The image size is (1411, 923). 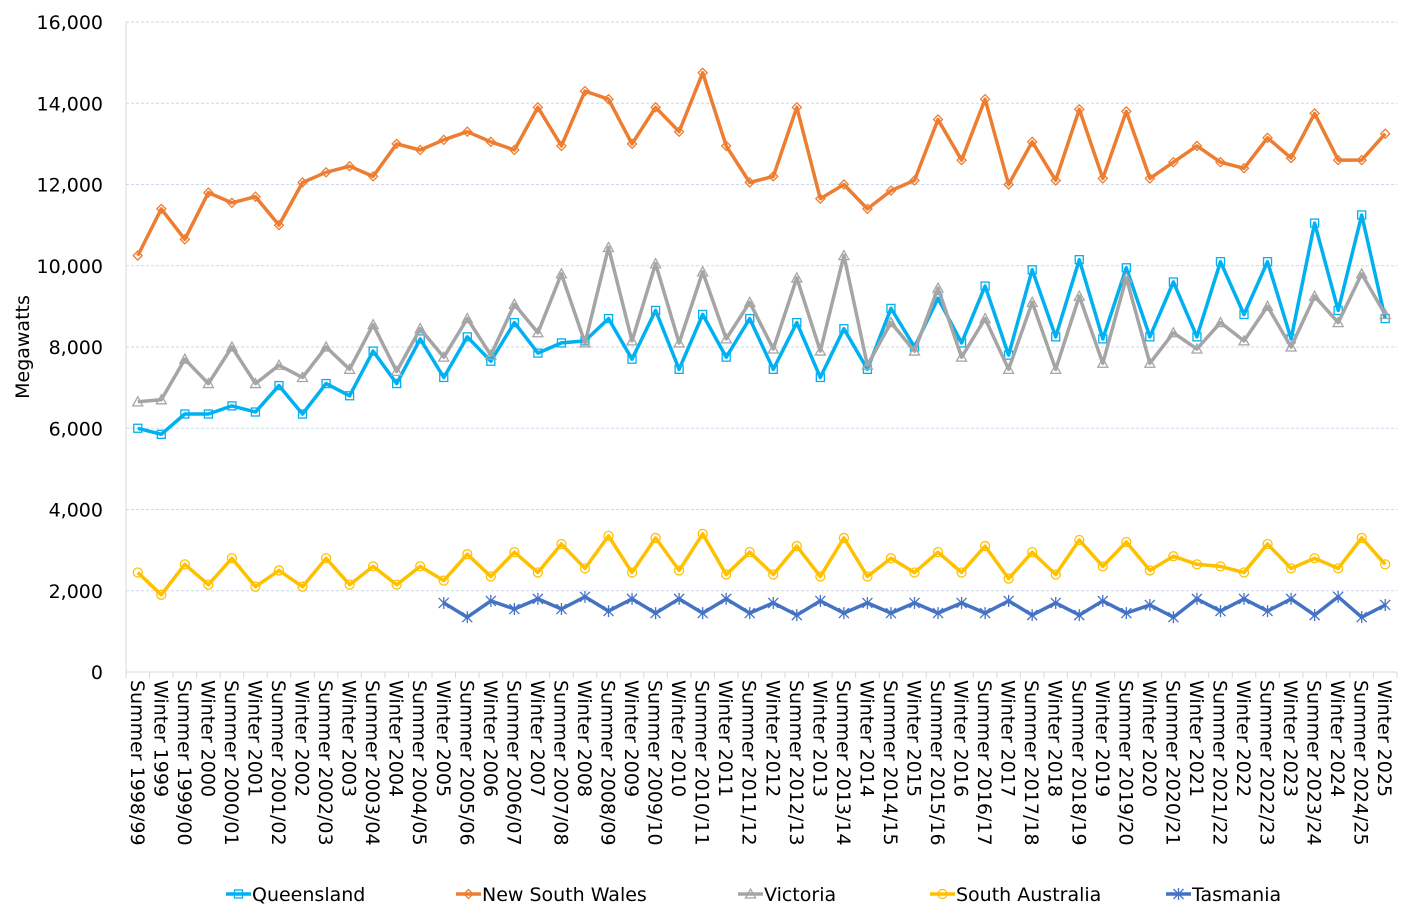 What do you see at coordinates (23, 347) in the screenshot?
I see `y-axis-label: Megawatts` at bounding box center [23, 347].